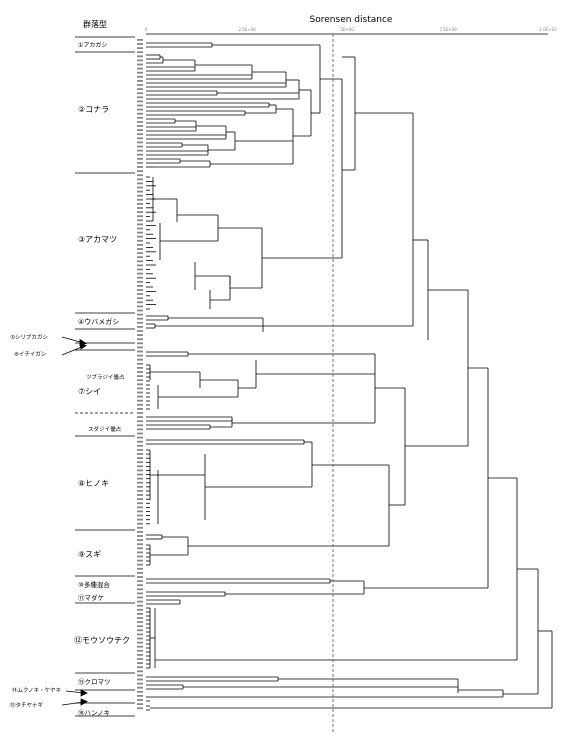 The image size is (577, 754). I want to click on group-label-akagashi: ①アカガシ, so click(92, 45).